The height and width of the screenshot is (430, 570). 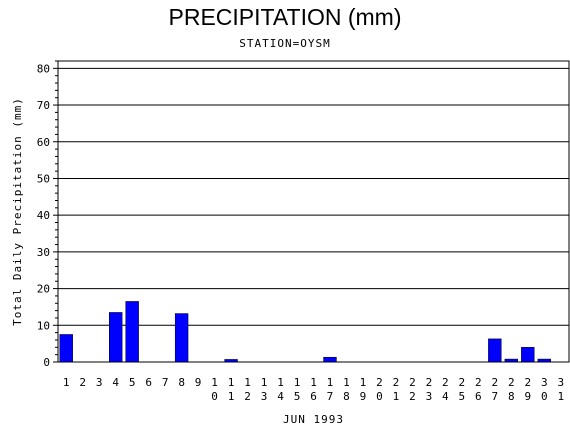 What do you see at coordinates (285, 43) in the screenshot?
I see `chart-subtitle: STATION=OYSM` at bounding box center [285, 43].